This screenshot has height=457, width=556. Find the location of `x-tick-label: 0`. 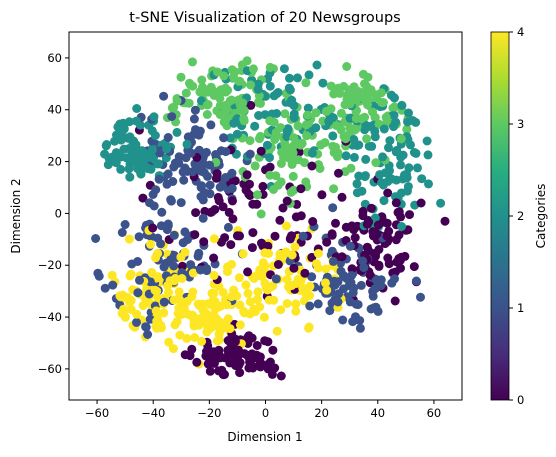

x-tick-label: 0 is located at coordinates (265, 413).